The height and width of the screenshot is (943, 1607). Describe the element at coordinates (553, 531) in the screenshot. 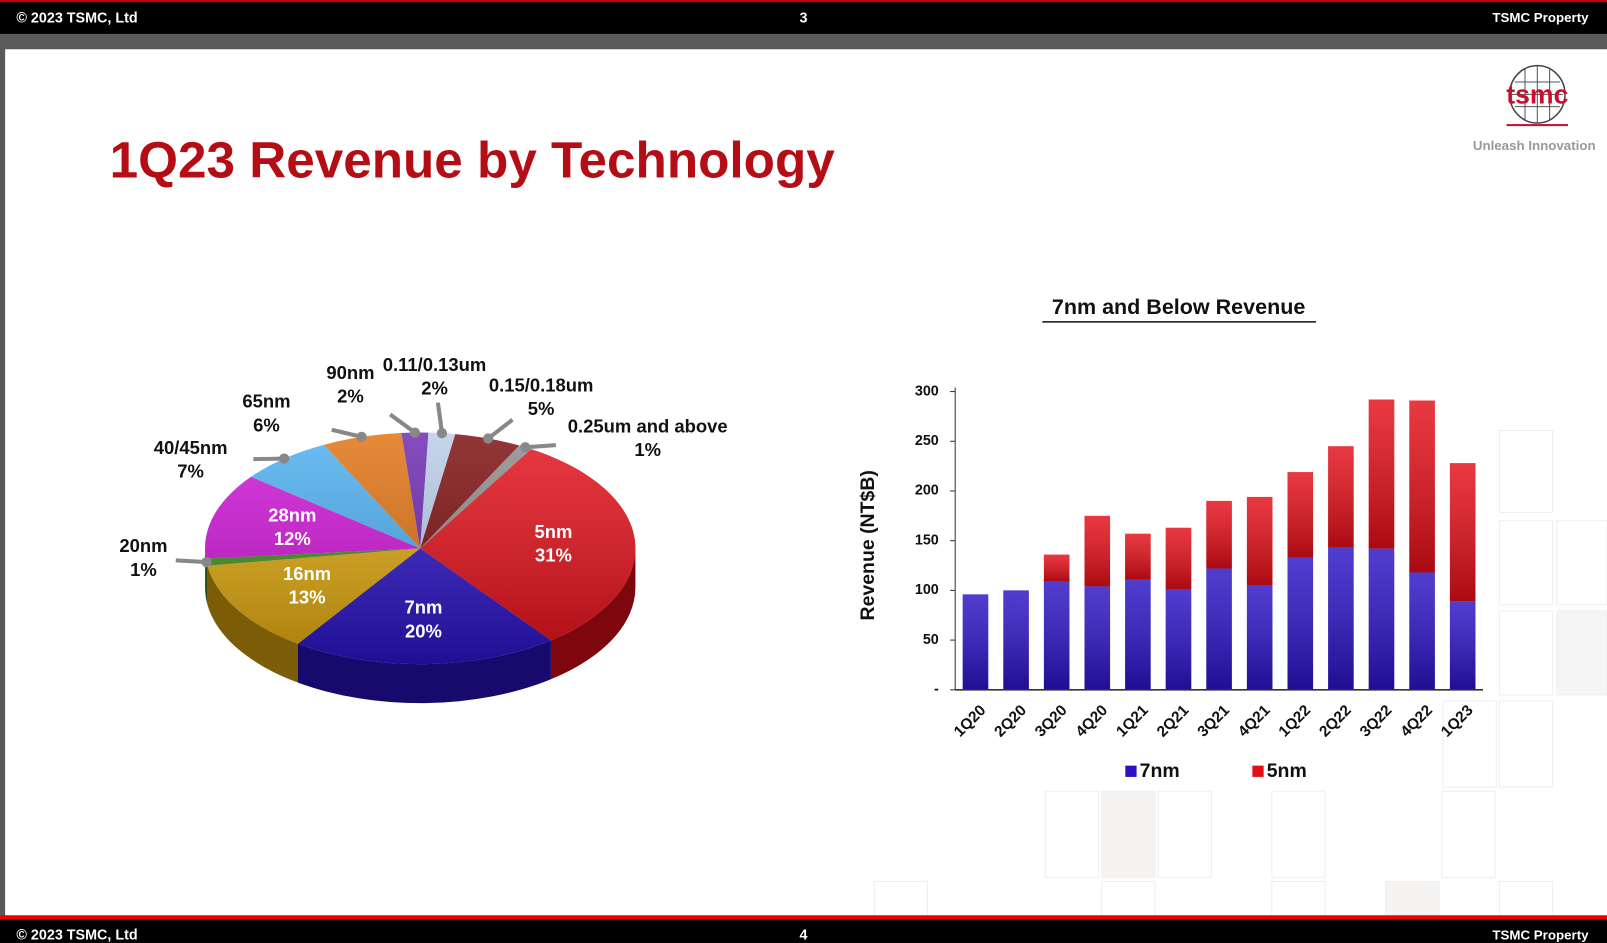

I see `slice-name: 5nm` at that location.